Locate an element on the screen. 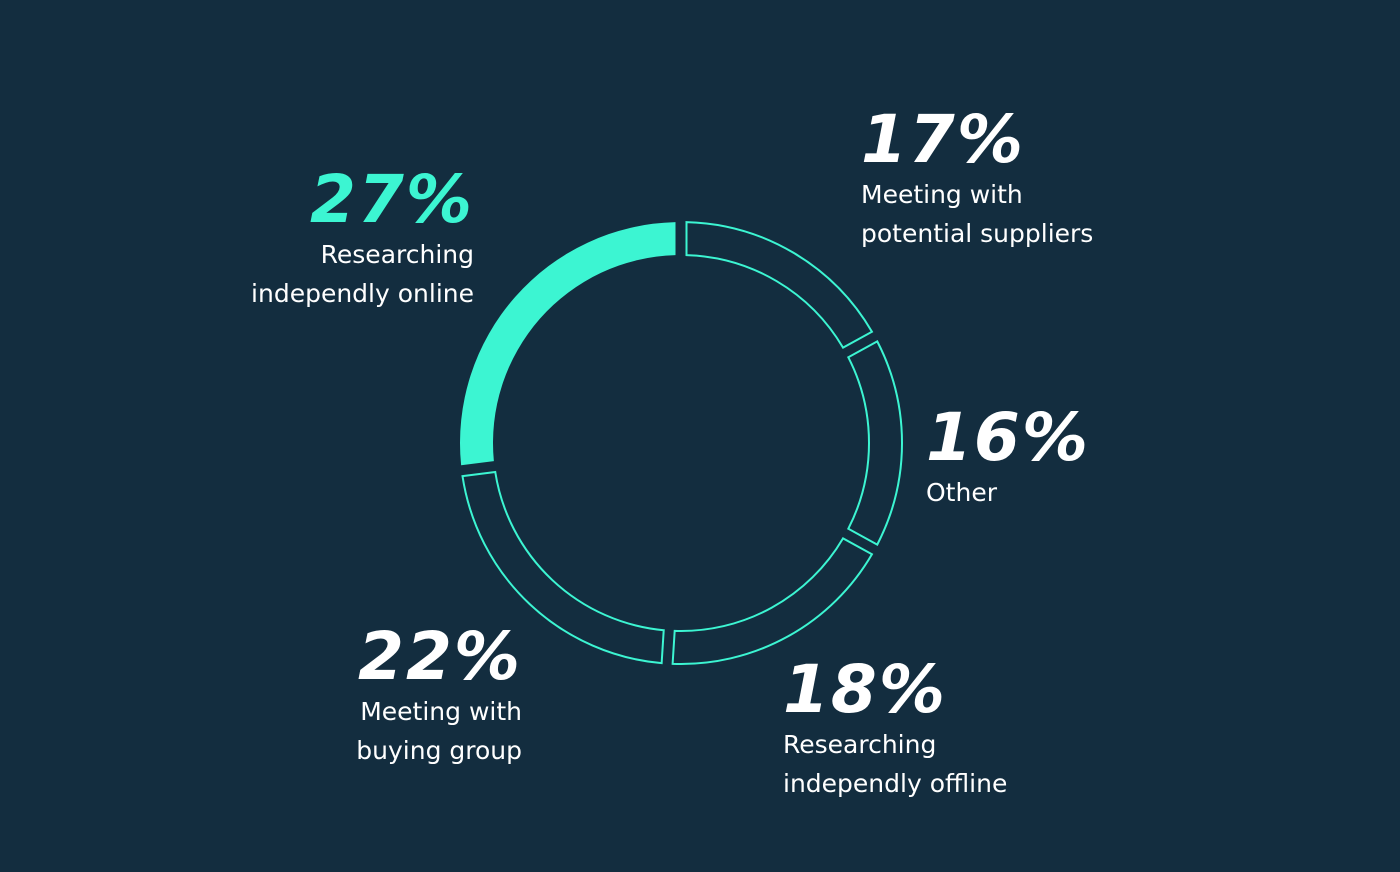  slice-desc-online-line1: Researching is located at coordinates (397, 254).